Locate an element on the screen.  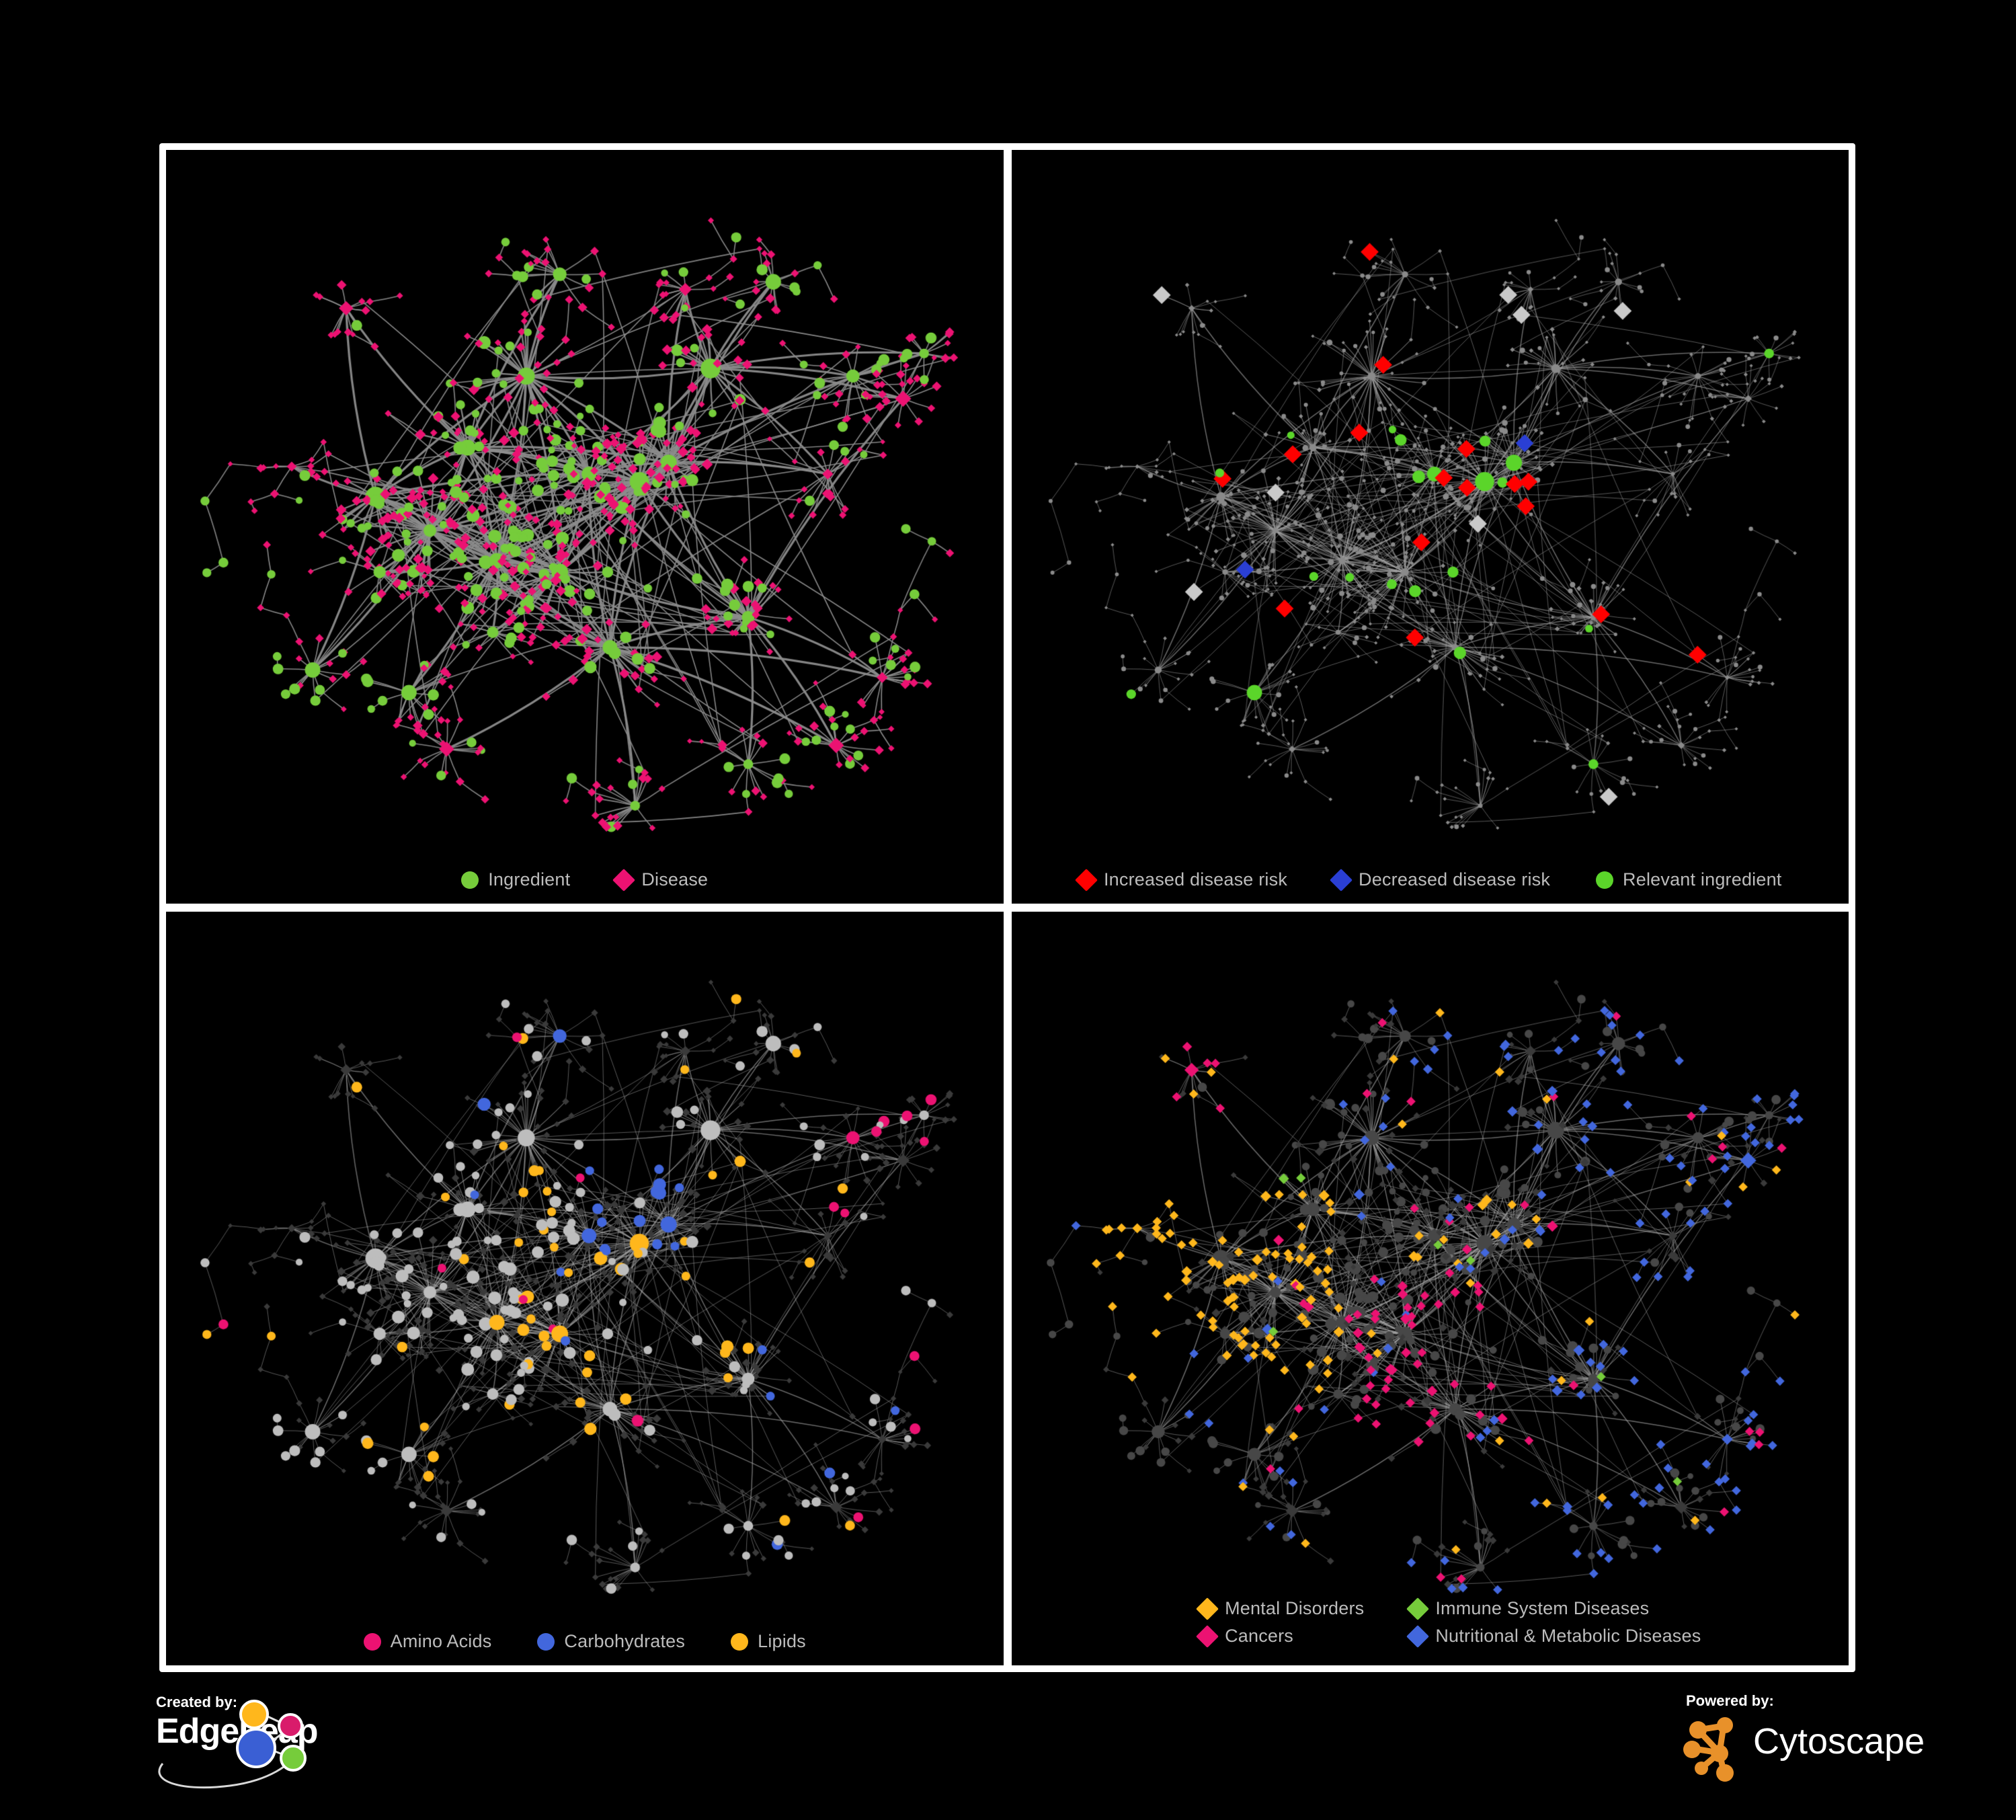
amino-acids-circle-icon is located at coordinates (372, 1641).